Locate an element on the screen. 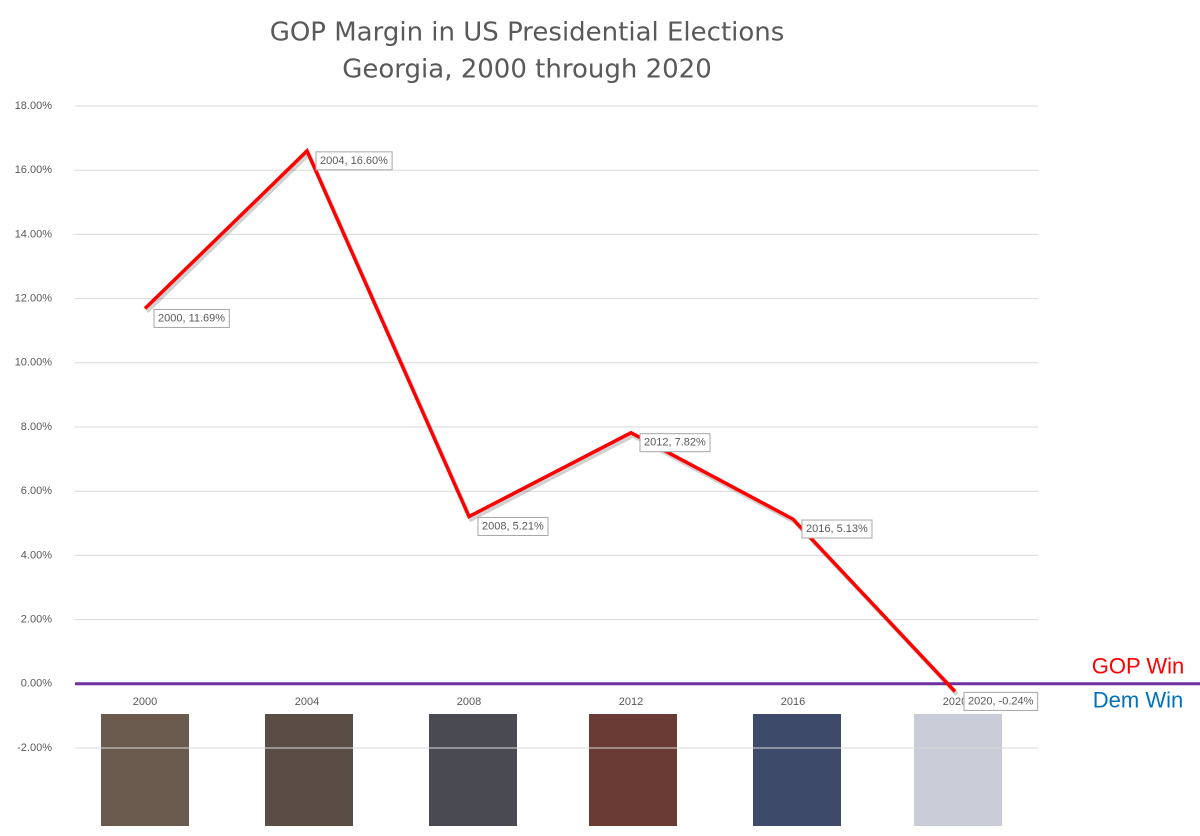 The height and width of the screenshot is (836, 1200). y-tick-label: 10.00% is located at coordinates (34, 363).